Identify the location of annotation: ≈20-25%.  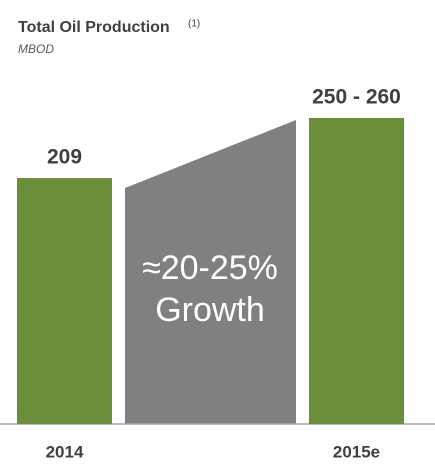
(210, 268).